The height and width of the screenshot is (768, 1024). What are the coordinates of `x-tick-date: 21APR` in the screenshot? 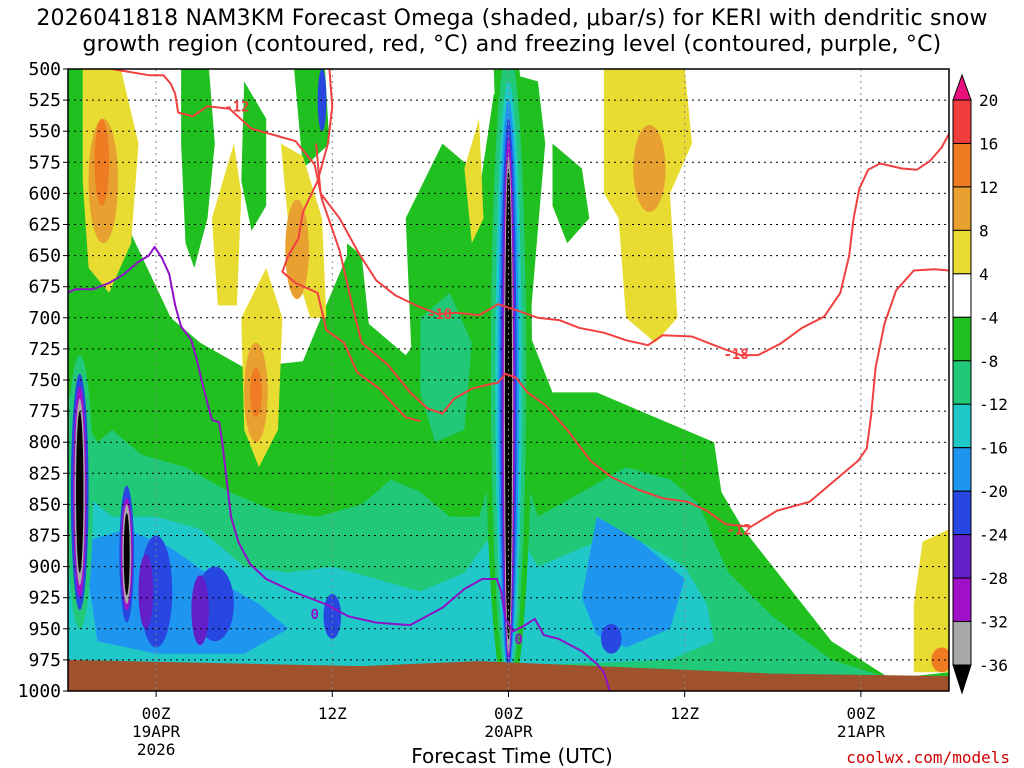 It's located at (861, 731).